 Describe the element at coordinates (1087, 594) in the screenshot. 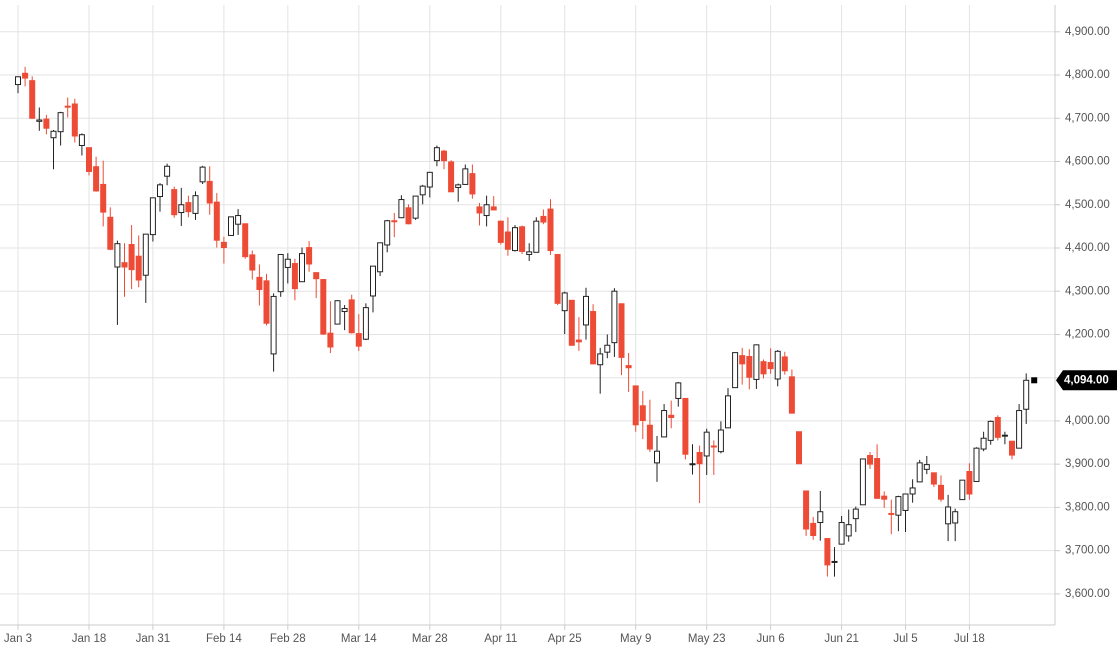

I see `y-tick-label: 3,600.00` at that location.